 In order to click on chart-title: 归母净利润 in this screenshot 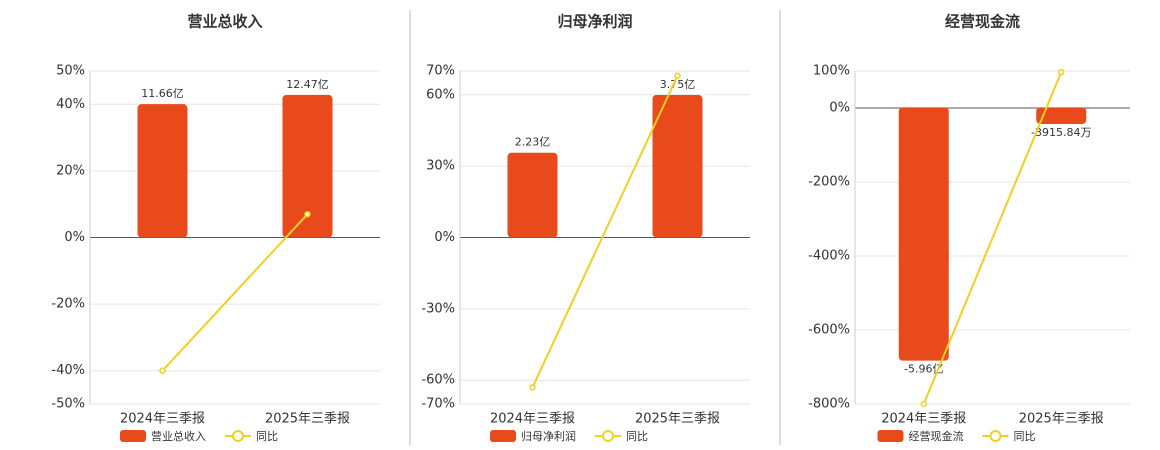, I will do `click(594, 22)`.